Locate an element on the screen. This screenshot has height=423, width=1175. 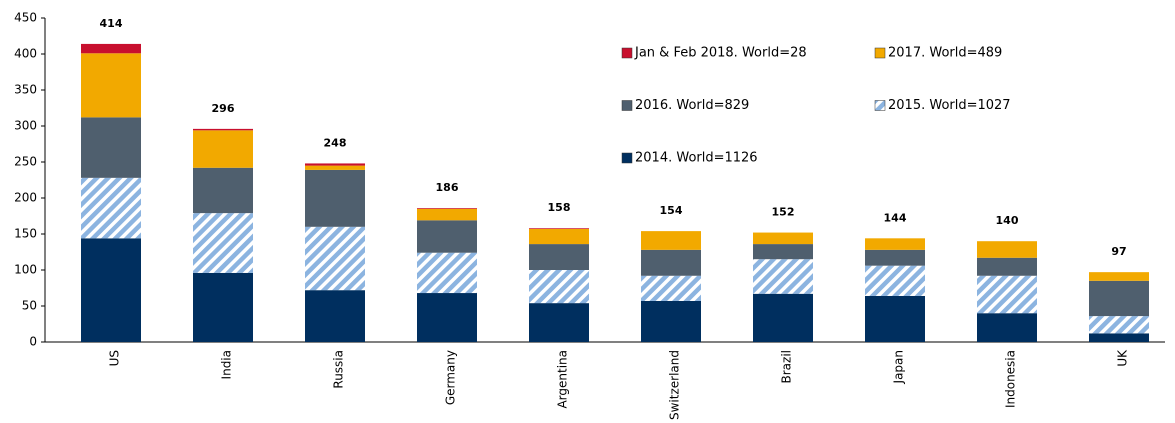
total-label: 414 is located at coordinates (111, 23).